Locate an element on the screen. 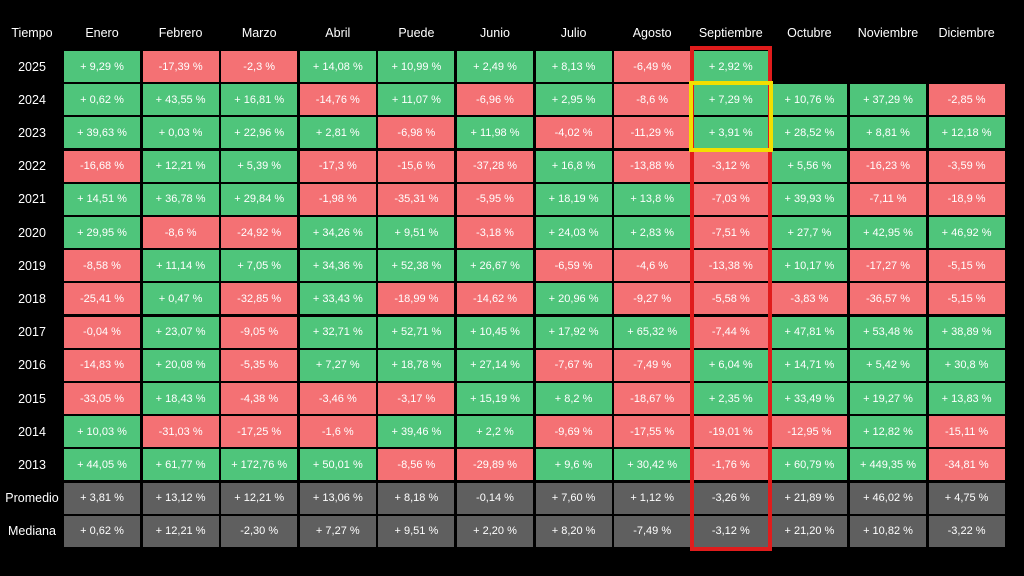 The width and height of the screenshot is (1024, 576). data-cell: + 5,56 % is located at coordinates (809, 166).